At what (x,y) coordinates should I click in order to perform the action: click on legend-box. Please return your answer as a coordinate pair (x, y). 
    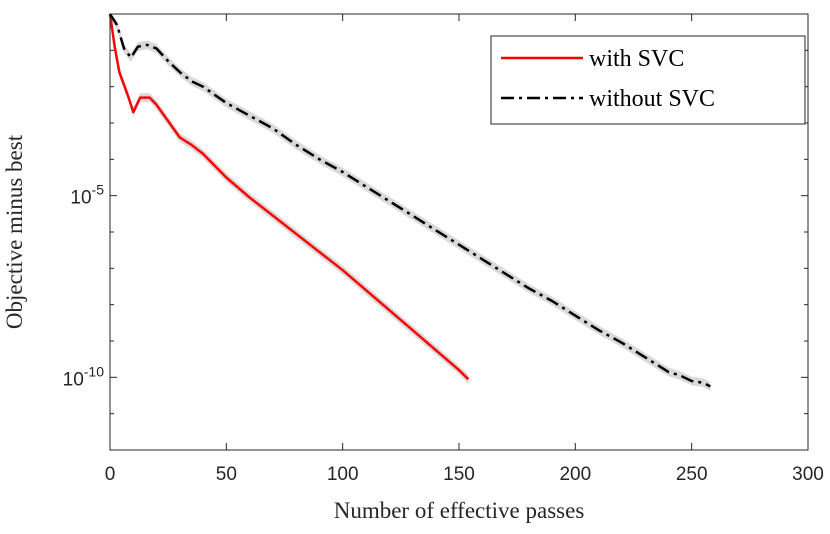
    Looking at the image, I should click on (648, 80).